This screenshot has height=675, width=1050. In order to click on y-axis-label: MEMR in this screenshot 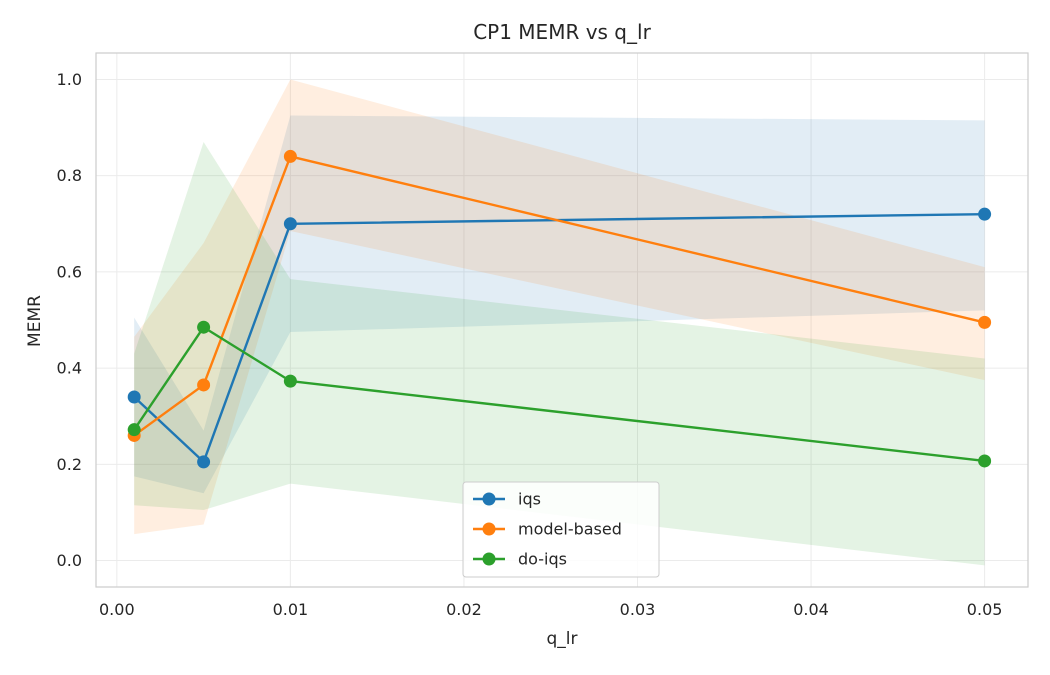, I will do `click(35, 321)`.